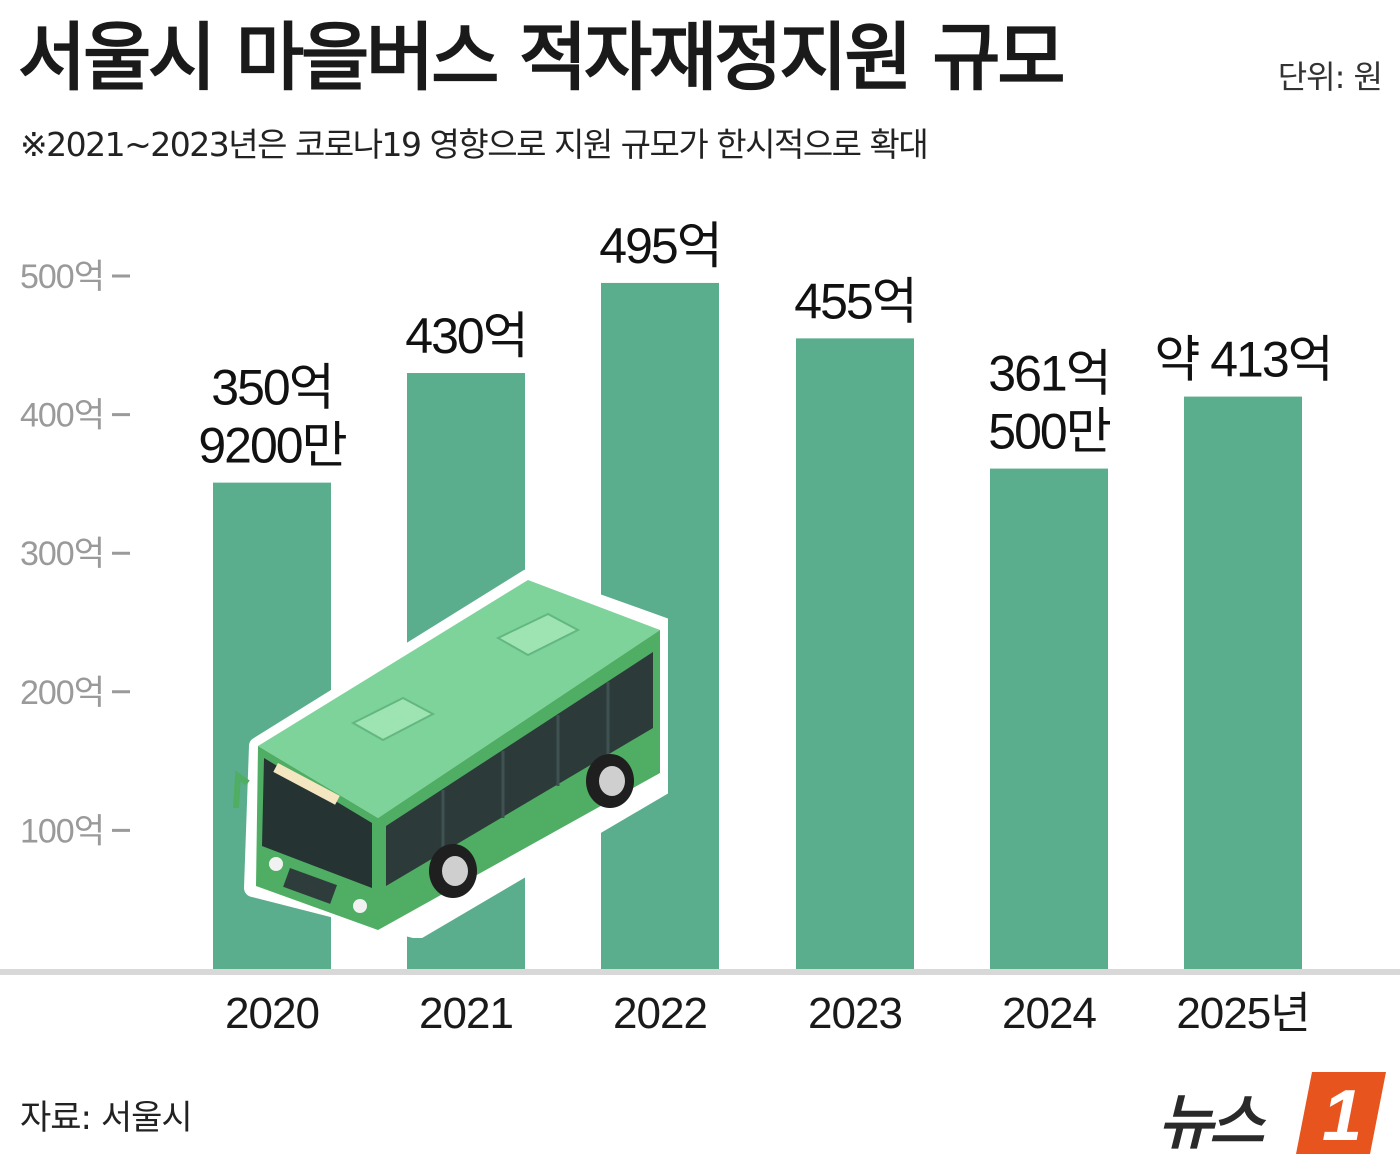  I want to click on chart-note: ※2021~2023년은 코로나19 영향으로 지원 규모가 한시적으로 확대, so click(474, 144).